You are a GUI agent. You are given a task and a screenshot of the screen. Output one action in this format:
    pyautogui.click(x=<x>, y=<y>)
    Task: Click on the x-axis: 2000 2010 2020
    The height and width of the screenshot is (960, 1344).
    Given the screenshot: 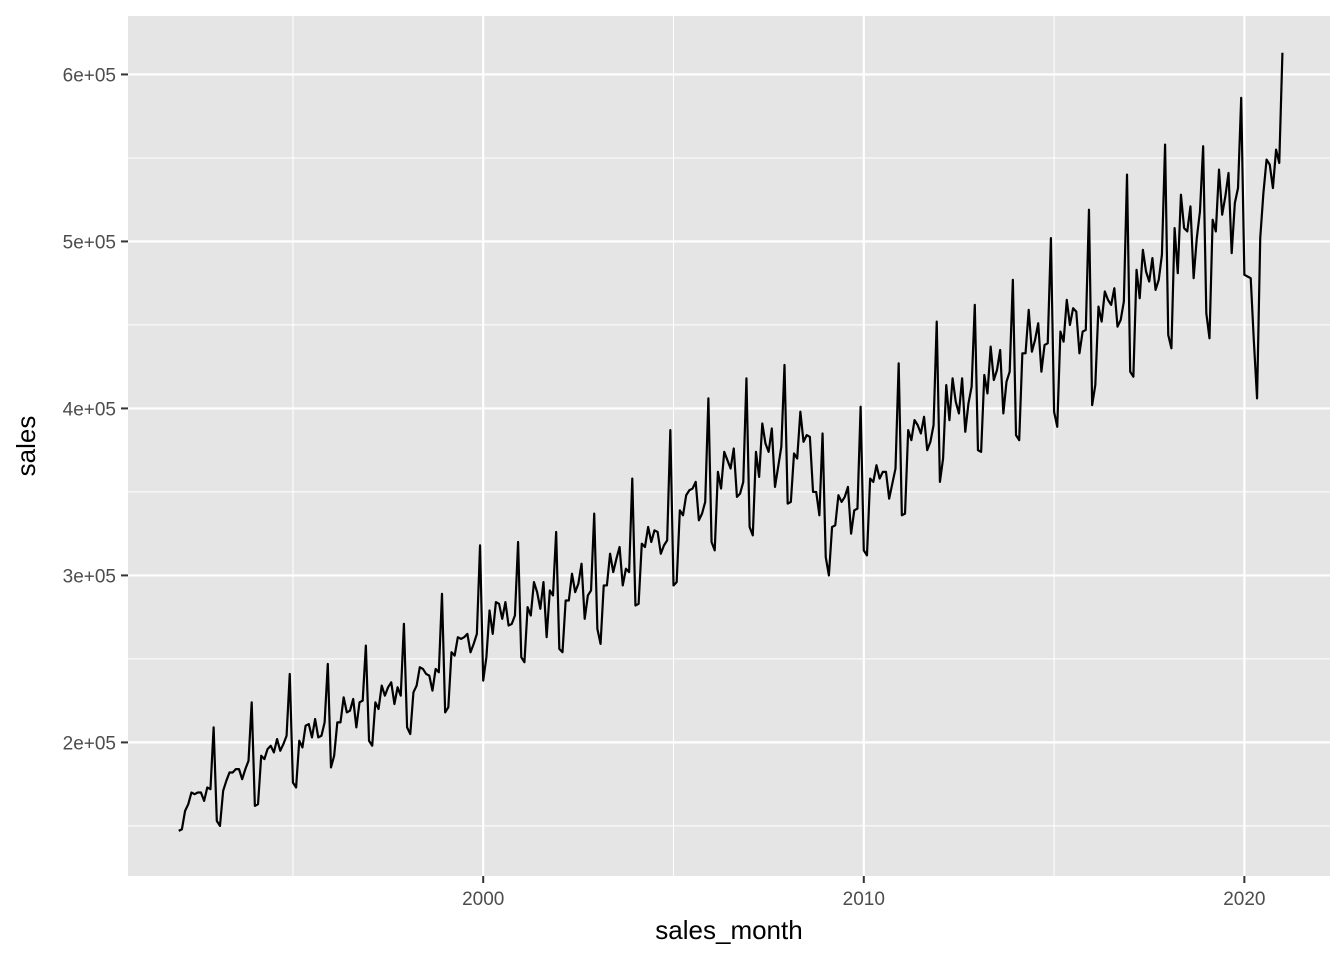 What is the action you would take?
    pyautogui.click(x=864, y=893)
    